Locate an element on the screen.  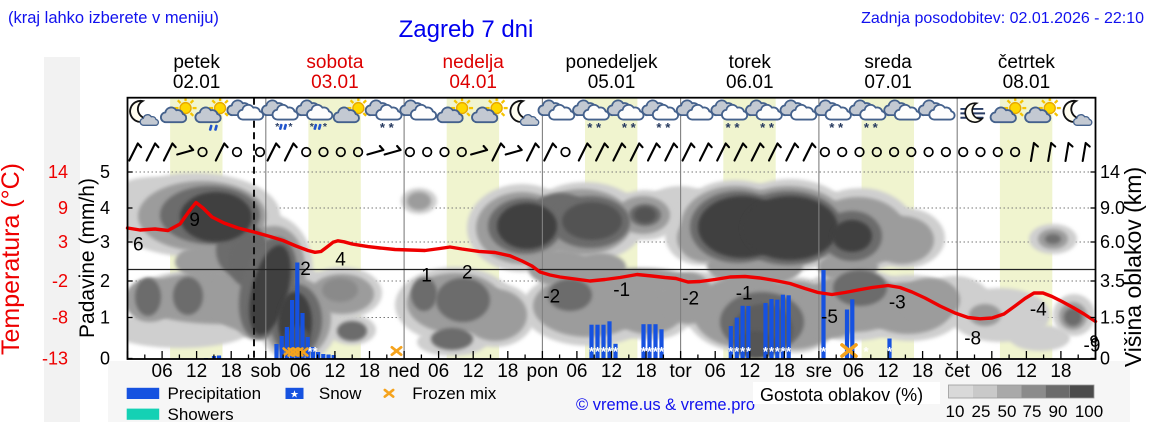
svg-text: Višina oblakov (km) is located at coordinates (1133, 267).